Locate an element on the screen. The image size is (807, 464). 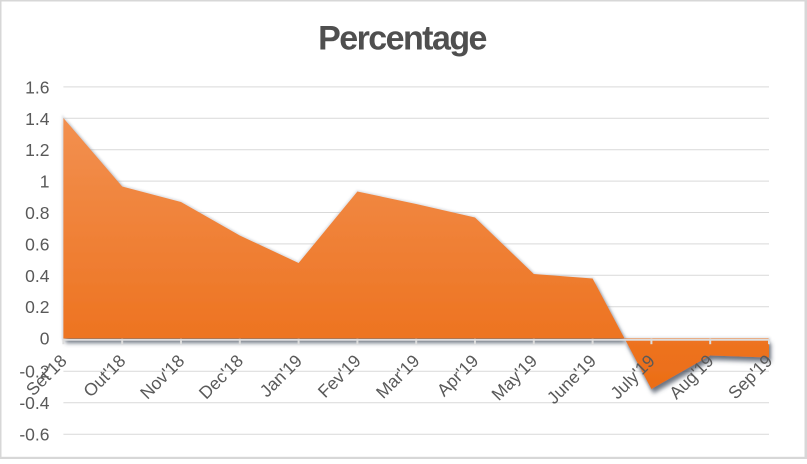
svg-text: 1 is located at coordinates (45, 182).